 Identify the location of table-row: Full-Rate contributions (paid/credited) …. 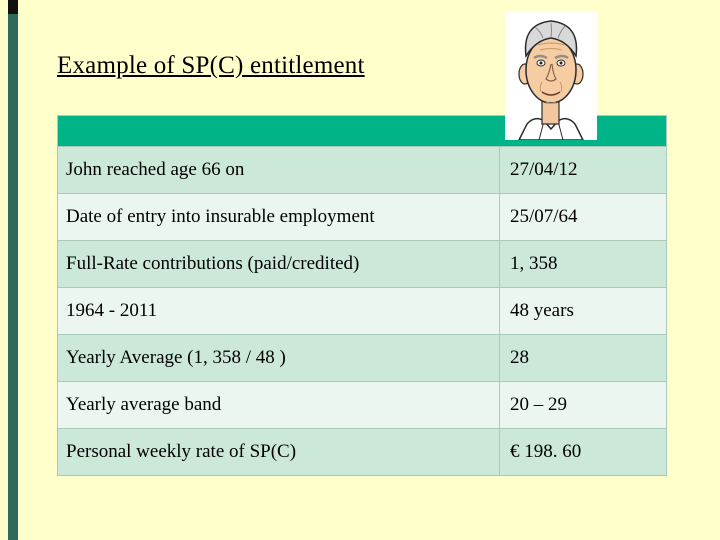
(362, 264).